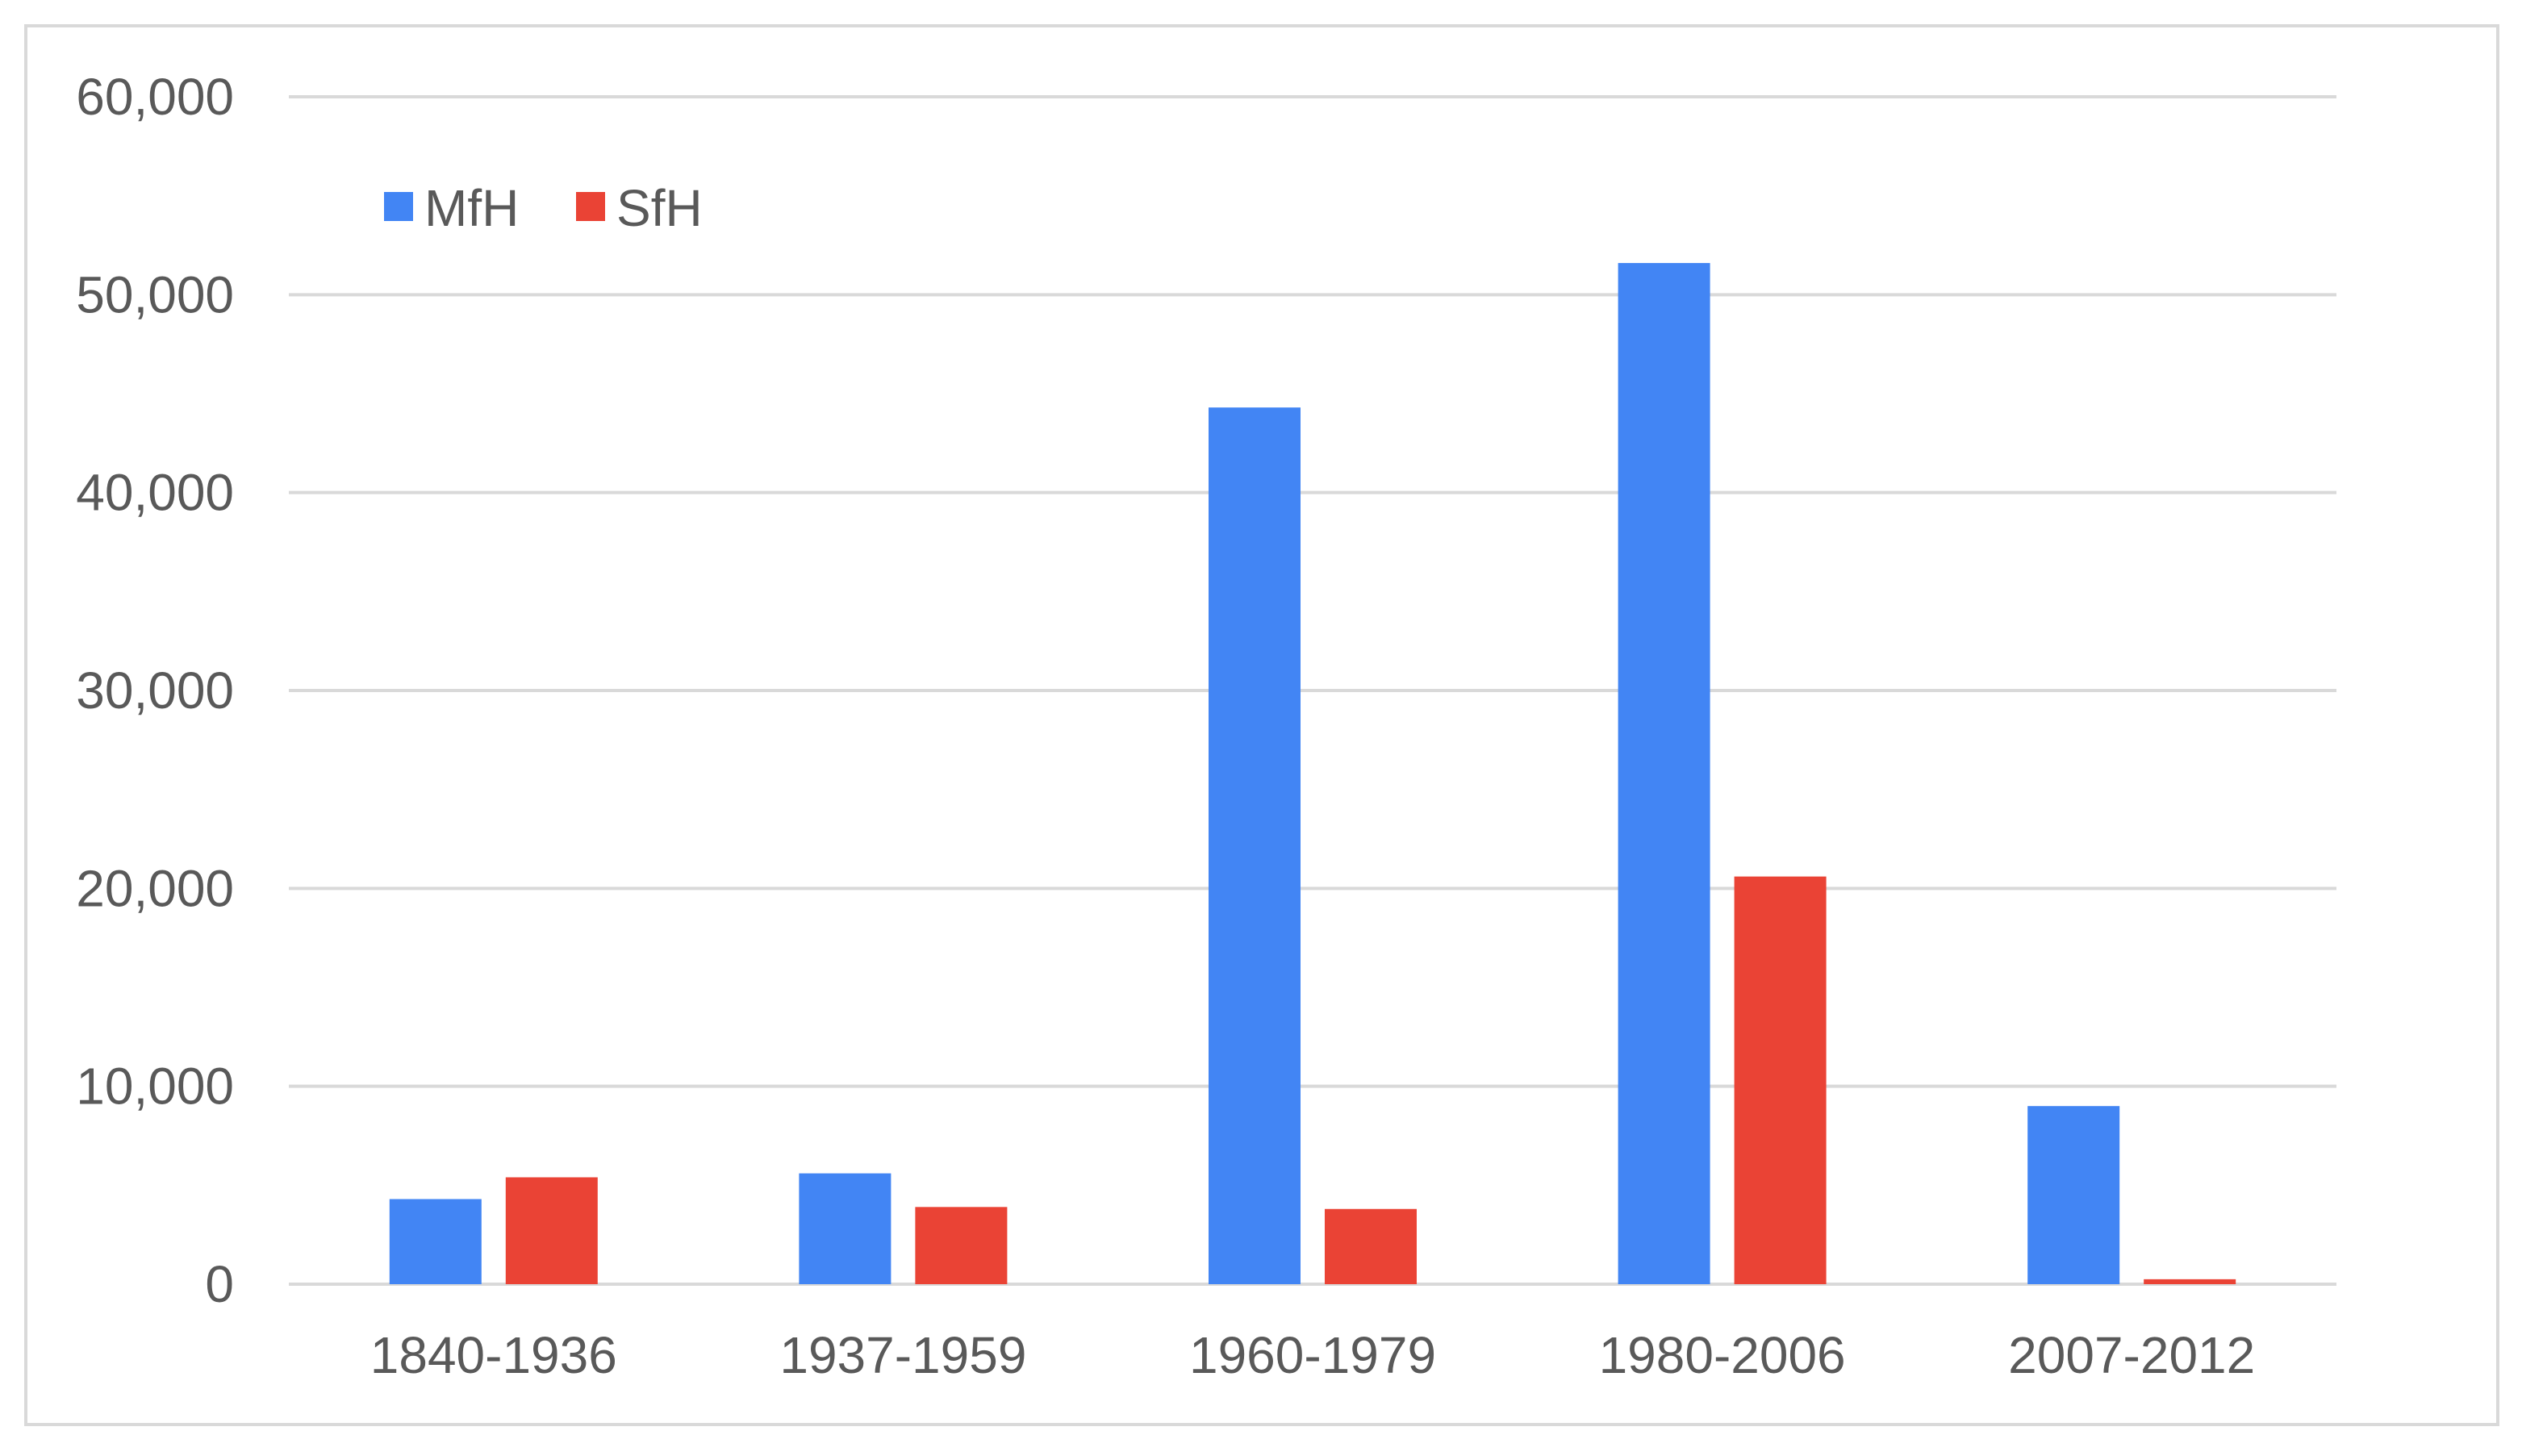 The width and height of the screenshot is (2522, 1456). Describe the element at coordinates (2131, 1355) in the screenshot. I see `x-tick-label: 2007-2012` at that location.